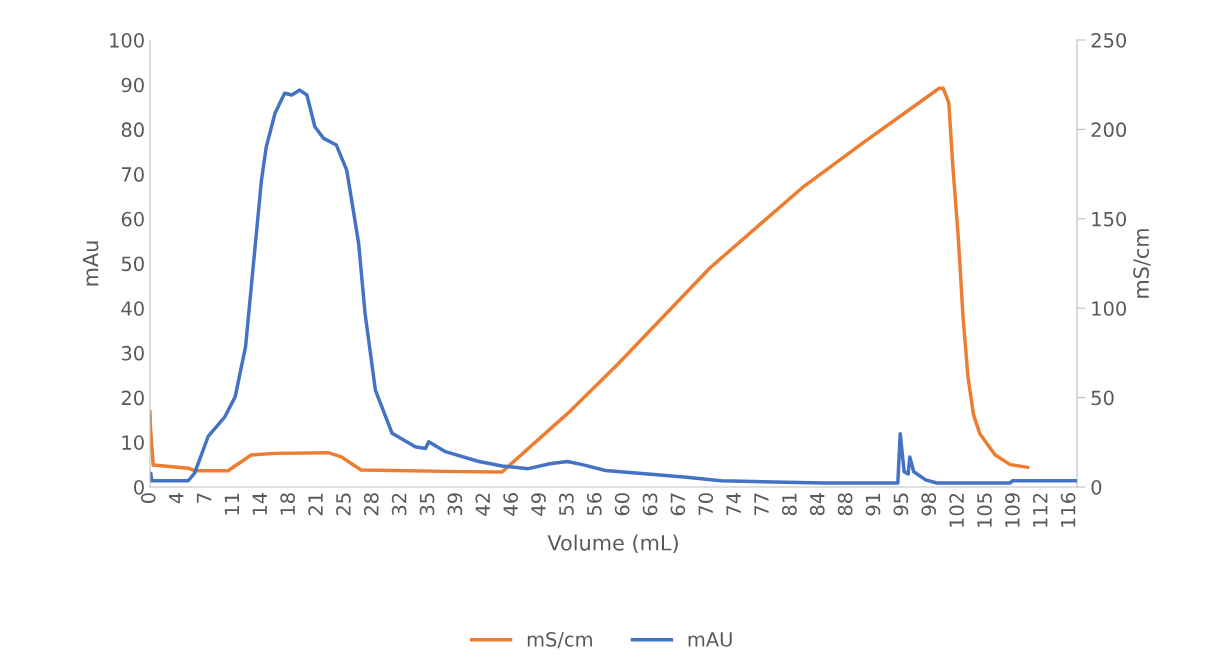 This screenshot has height=668, width=1205. I want to click on y2-axis-title: mS/cm, so click(1142, 263).